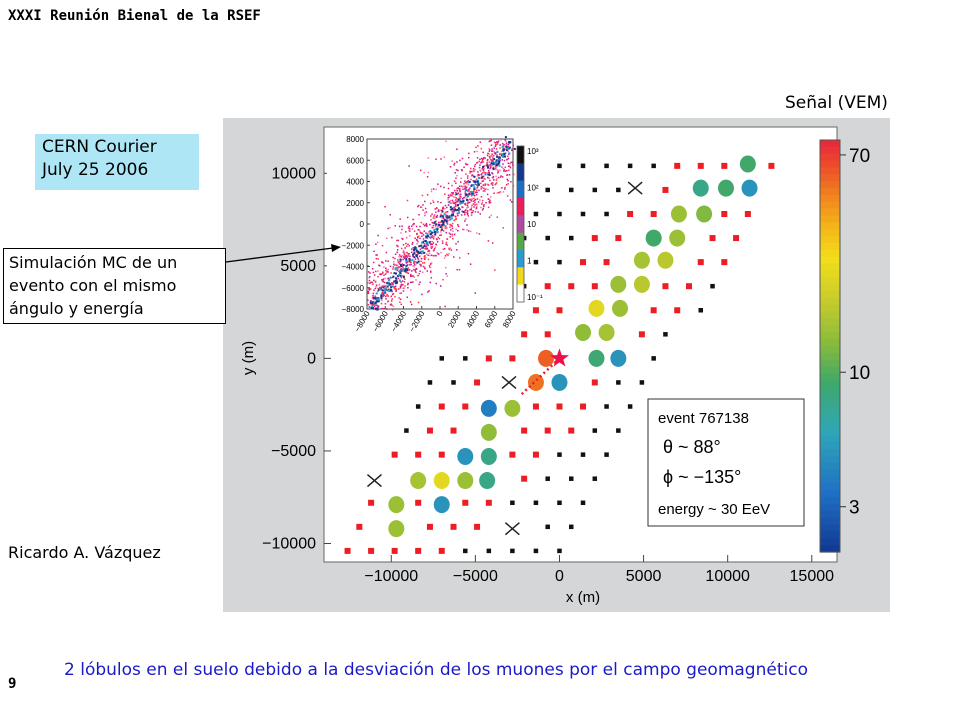 The height and width of the screenshot is (720, 960). I want to click on inset-y-tick-label: −6000, so click(353, 288).